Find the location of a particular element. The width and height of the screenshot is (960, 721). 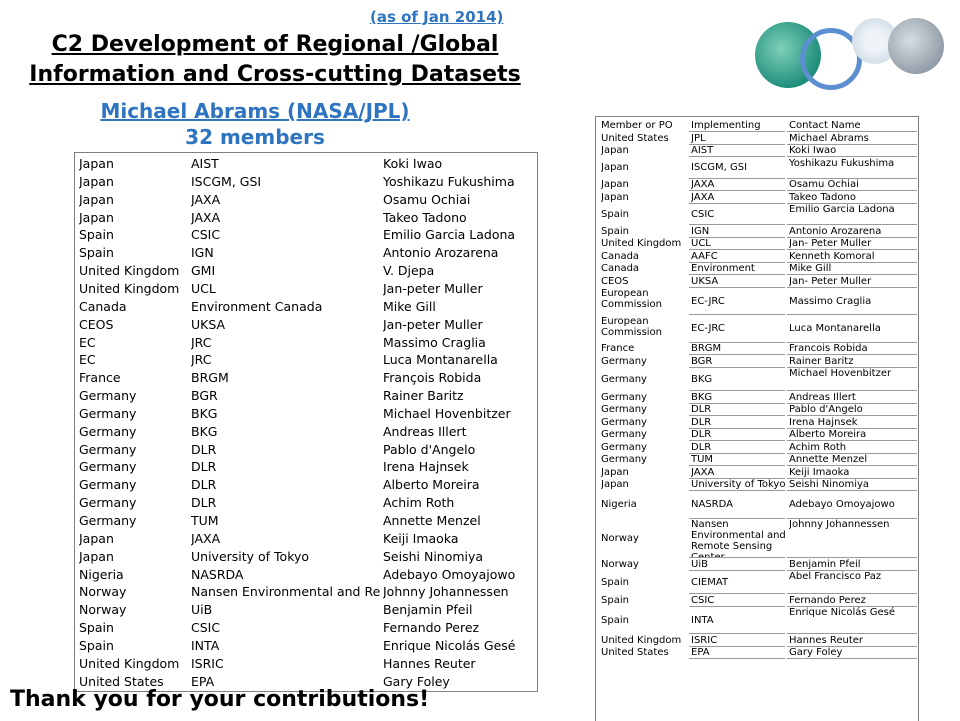

entity-cell: Environment Canada is located at coordinates (257, 306).